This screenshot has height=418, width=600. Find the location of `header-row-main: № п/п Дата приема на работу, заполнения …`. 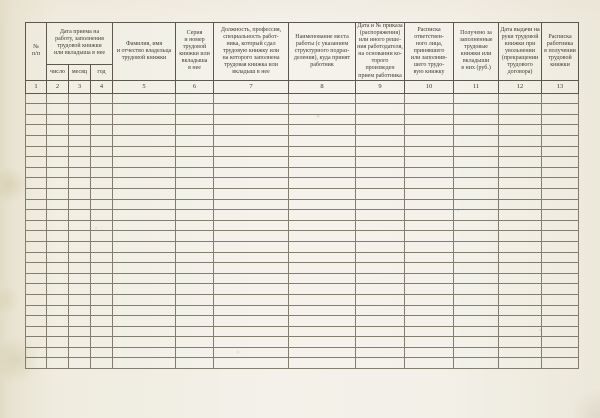

header-row-main: № п/п Дата приема на работу, заполнения … is located at coordinates (302, 51).